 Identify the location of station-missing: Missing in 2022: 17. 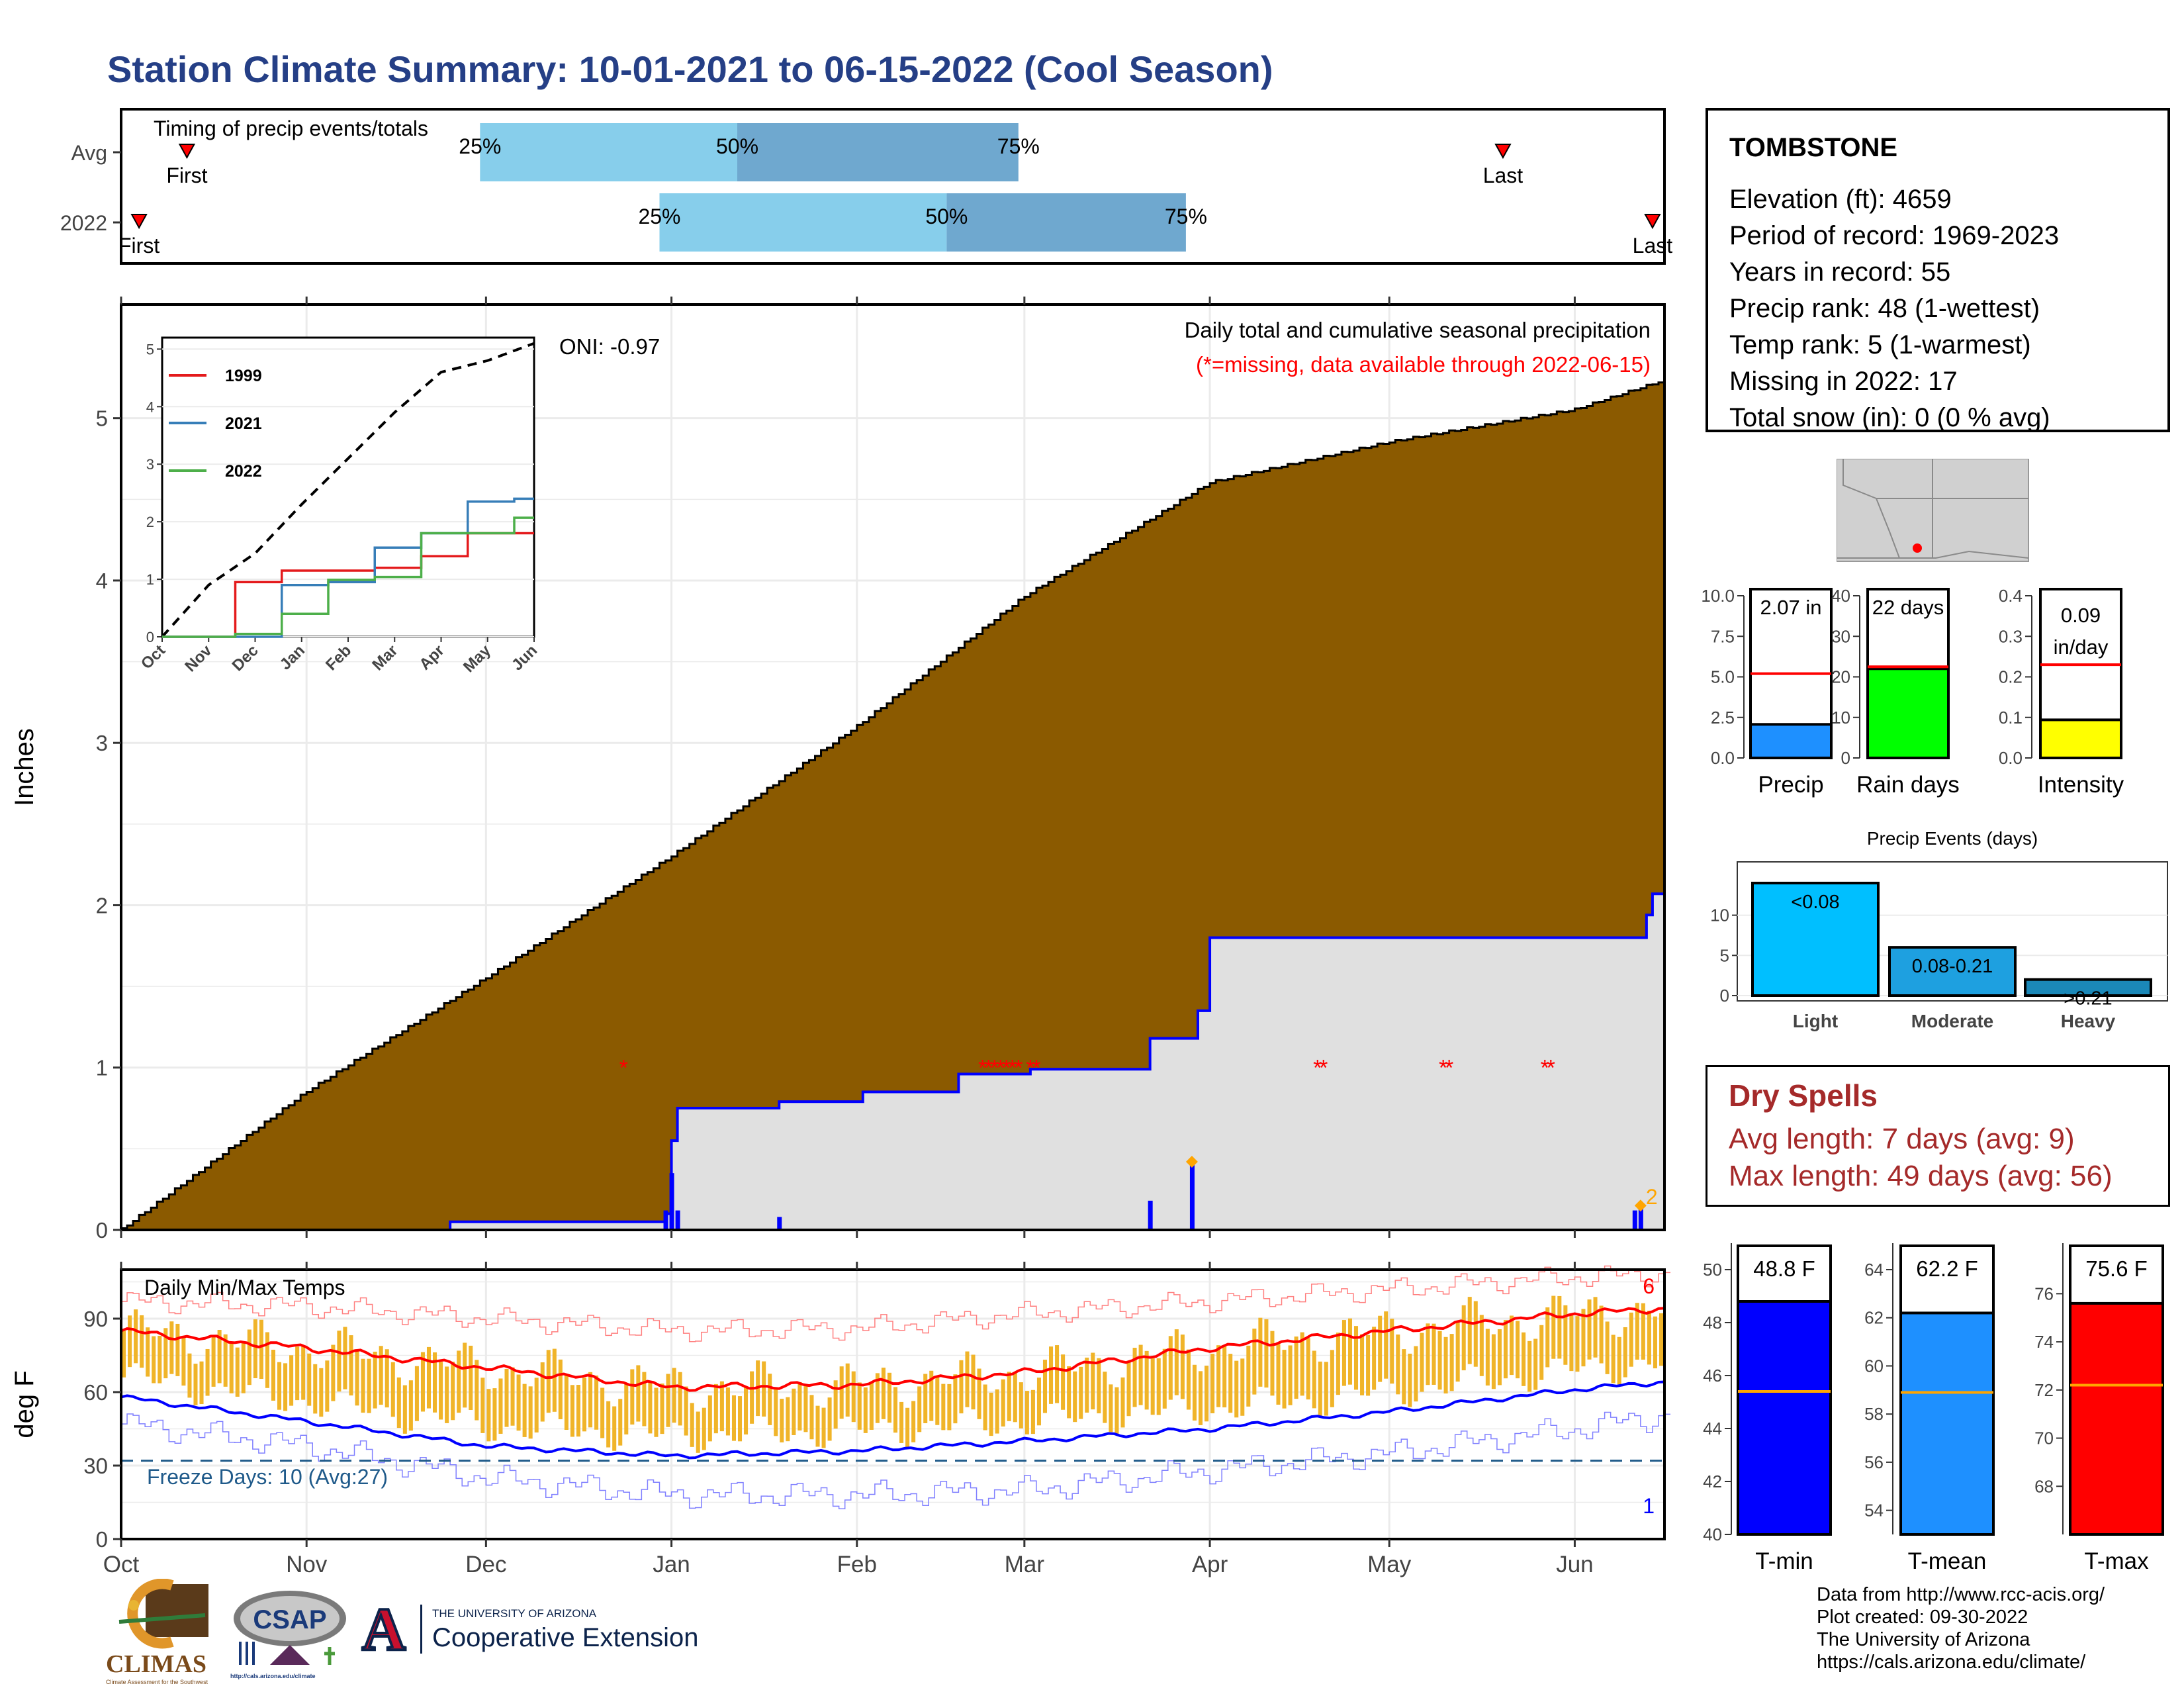
(1843, 381).